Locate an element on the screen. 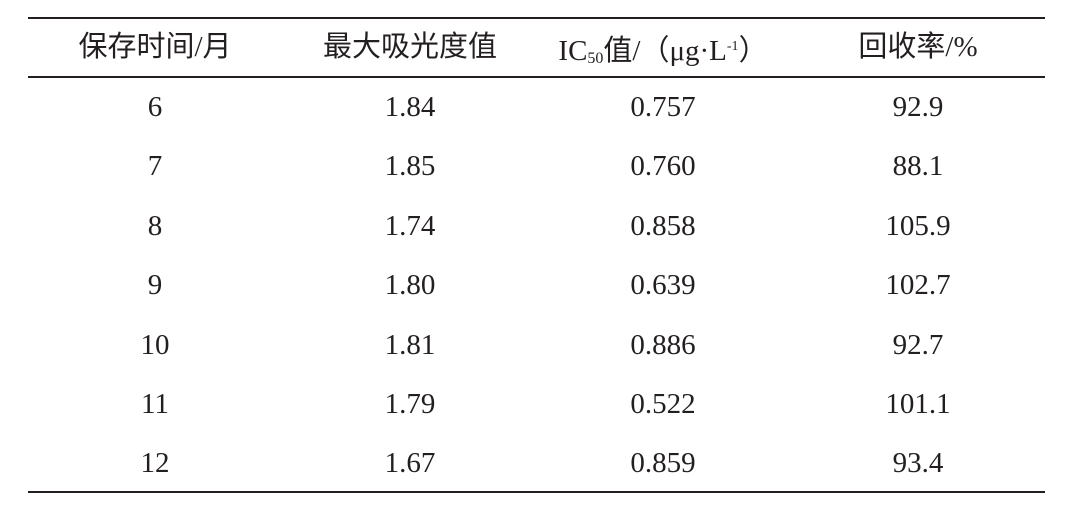  table-cell: 0.757 is located at coordinates (663, 107).